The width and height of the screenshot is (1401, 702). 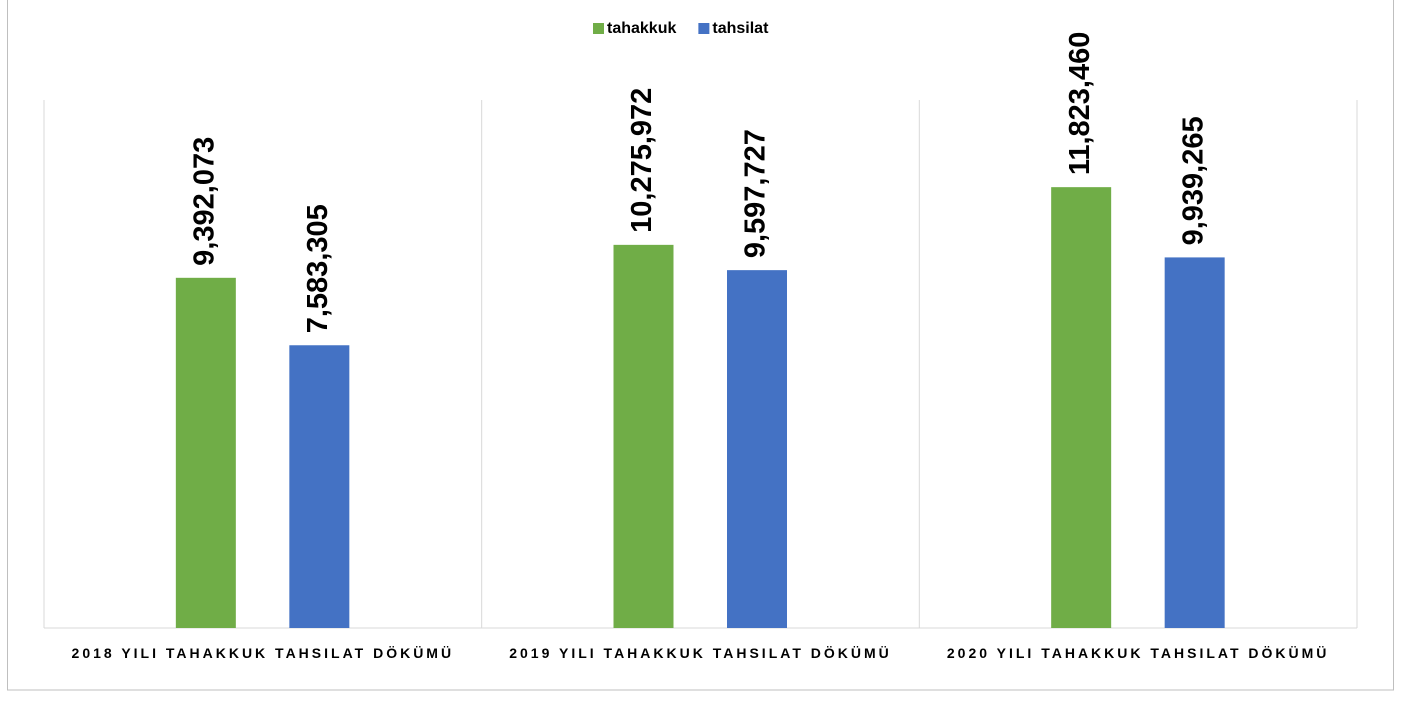 What do you see at coordinates (318, 268) in the screenshot?
I see `data-label: 7,583,305` at bounding box center [318, 268].